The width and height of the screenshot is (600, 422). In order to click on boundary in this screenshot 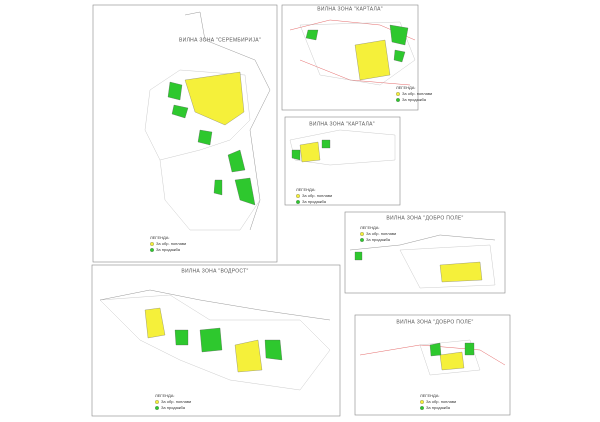, I will do `click(432, 355)`.